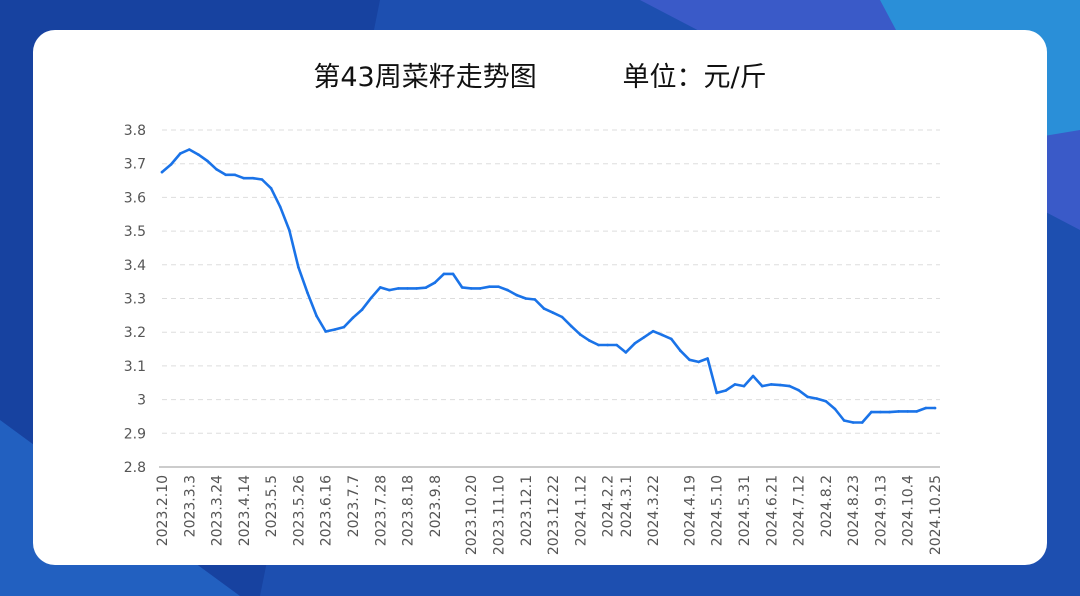  I want to click on x-tick-label: 2023.5.5, so click(272, 506).